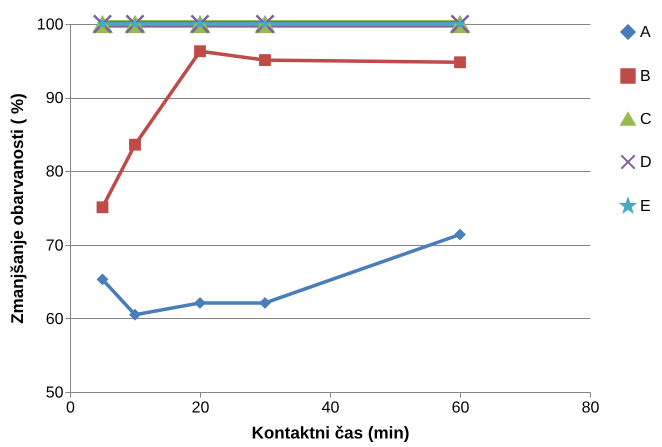 This screenshot has height=447, width=662. What do you see at coordinates (591, 408) in the screenshot?
I see `x-tick-label: 80` at bounding box center [591, 408].